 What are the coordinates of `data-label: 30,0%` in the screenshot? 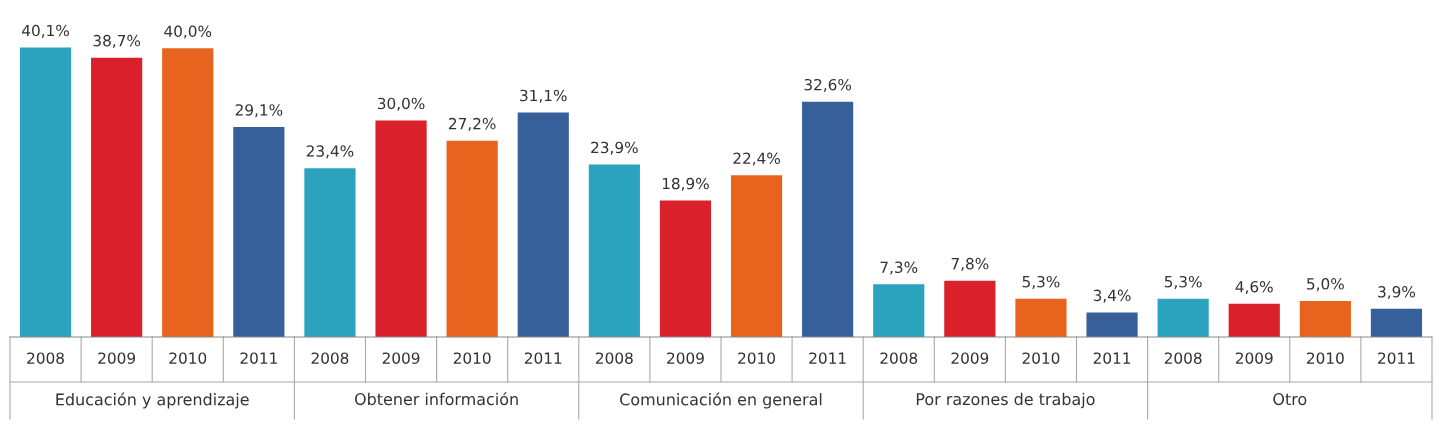 It's located at (401, 104).